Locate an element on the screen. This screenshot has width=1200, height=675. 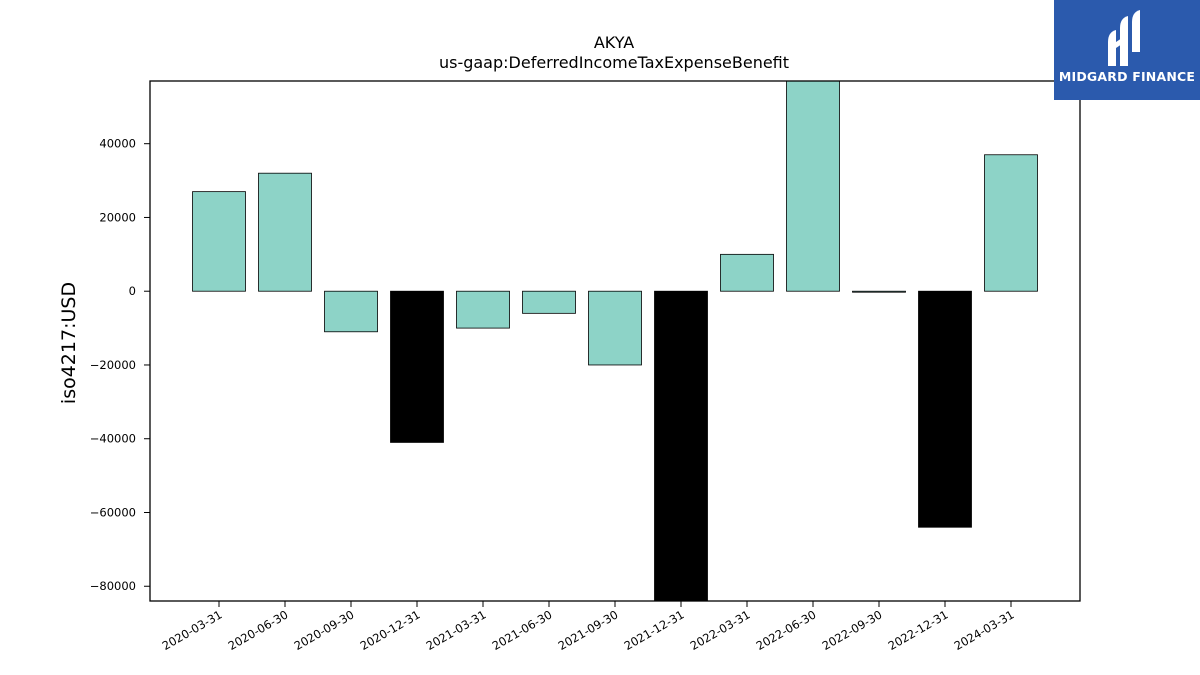
x-tick-label: 2020-03-31 is located at coordinates (192, 630).